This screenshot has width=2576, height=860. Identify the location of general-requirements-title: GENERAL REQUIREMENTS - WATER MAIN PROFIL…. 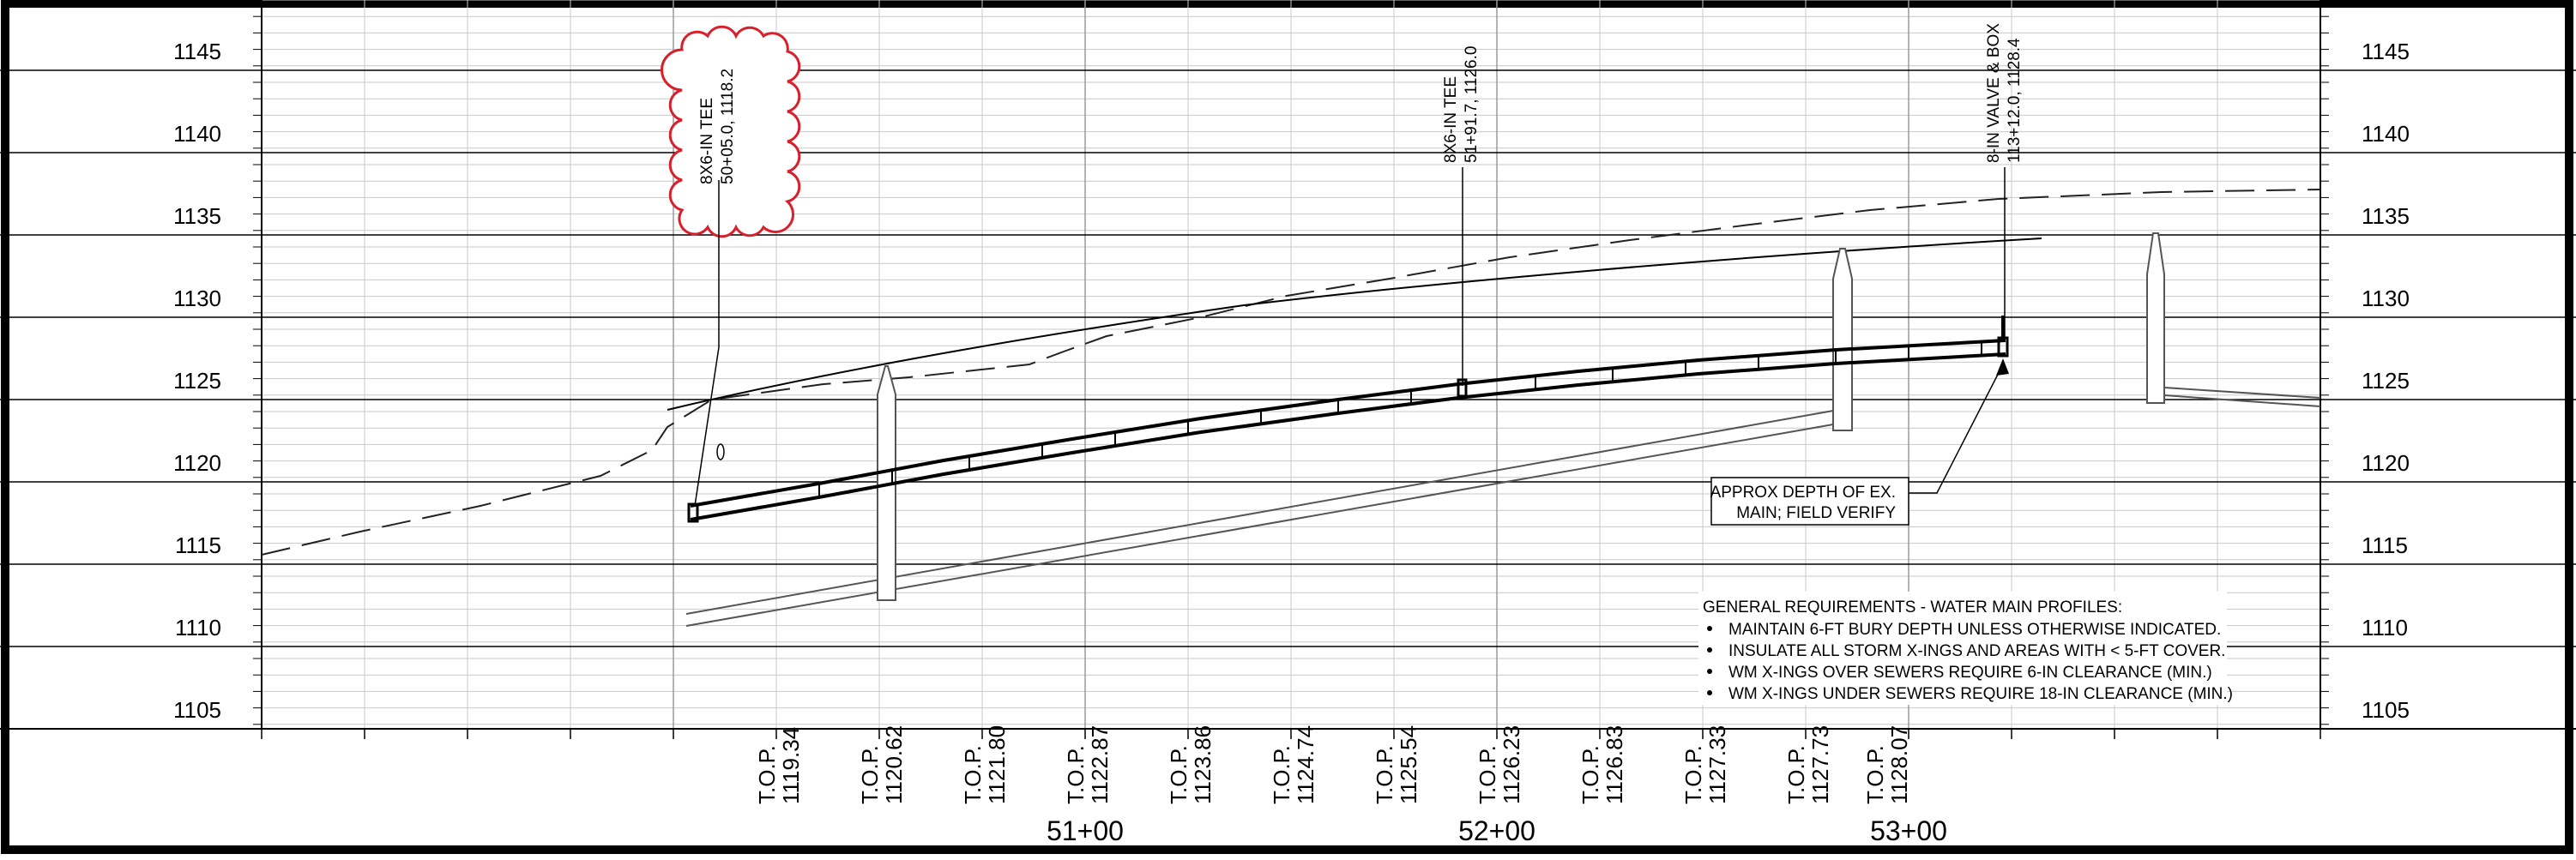
(1912, 607).